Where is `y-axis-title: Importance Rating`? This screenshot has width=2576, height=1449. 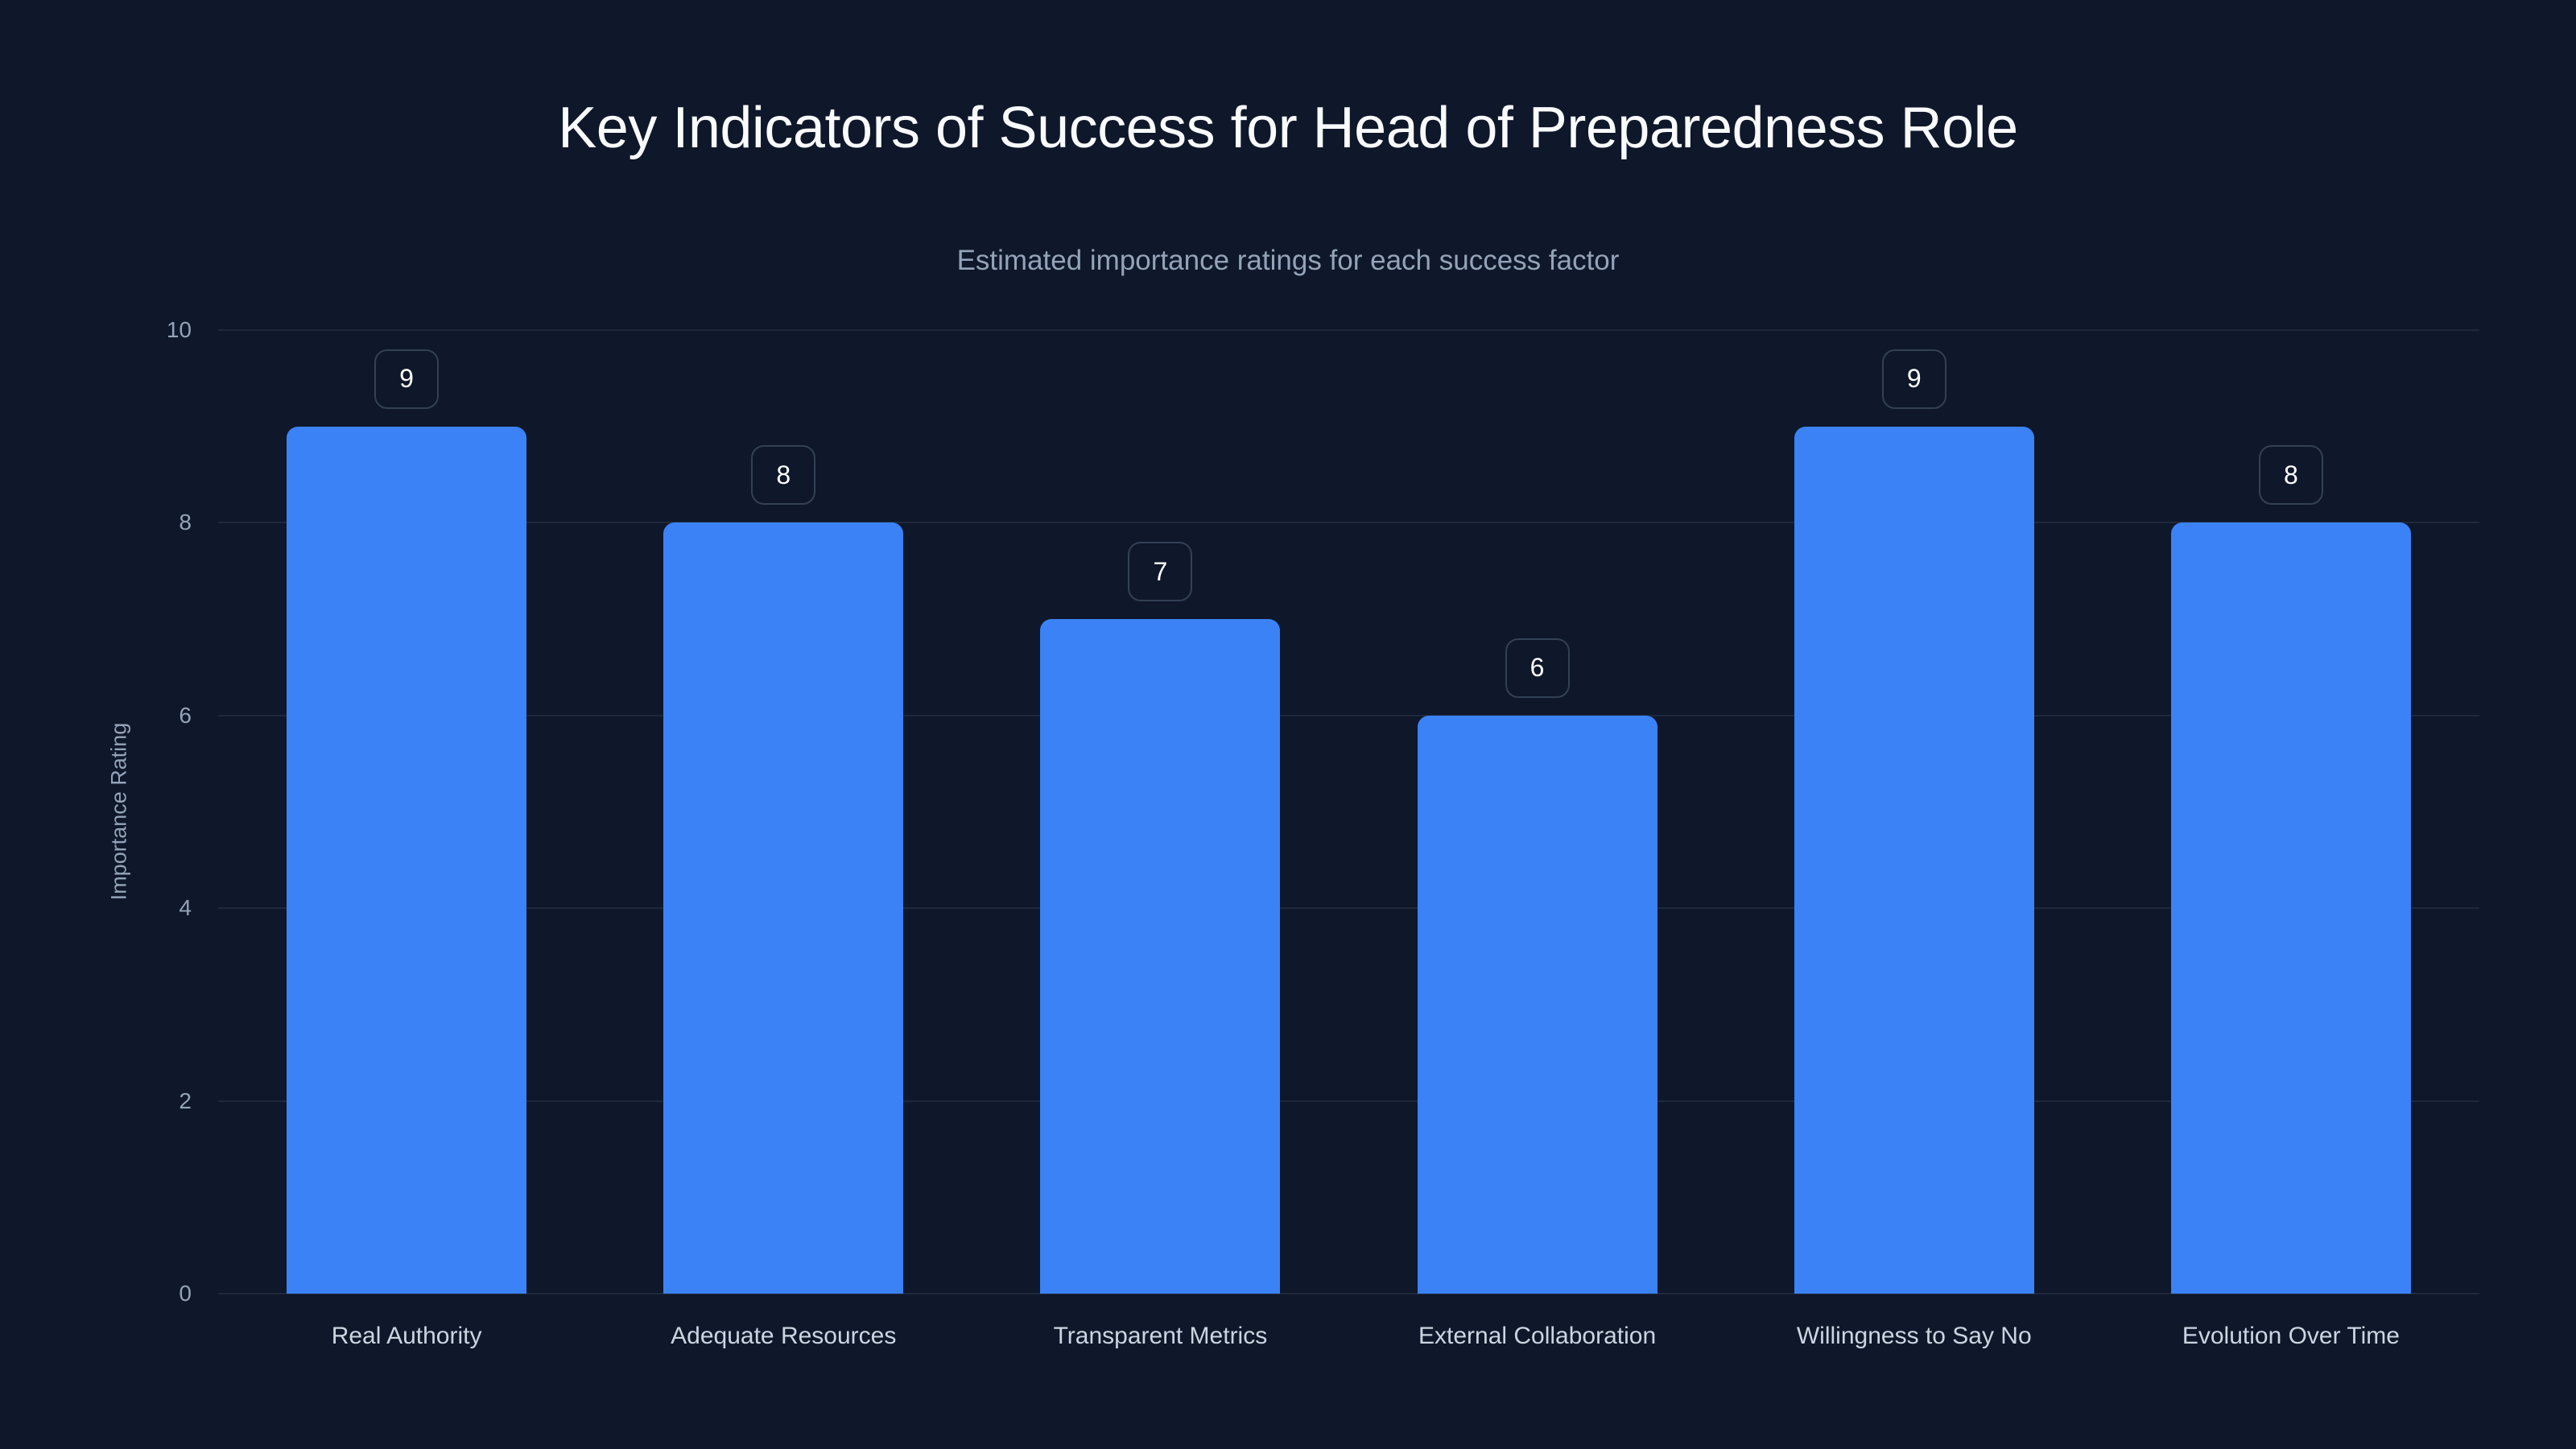 y-axis-title: Importance Rating is located at coordinates (118, 811).